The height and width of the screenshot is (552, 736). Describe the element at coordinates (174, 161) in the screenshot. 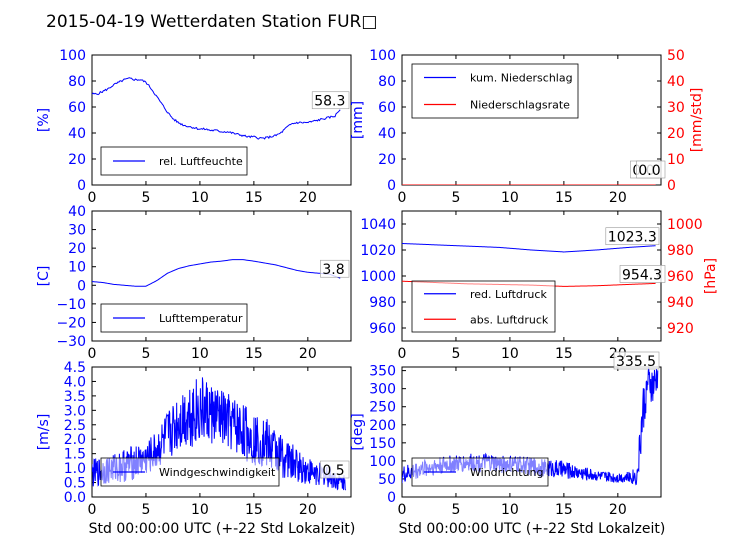

I see `legend: rel. Luftfeuchte` at that location.